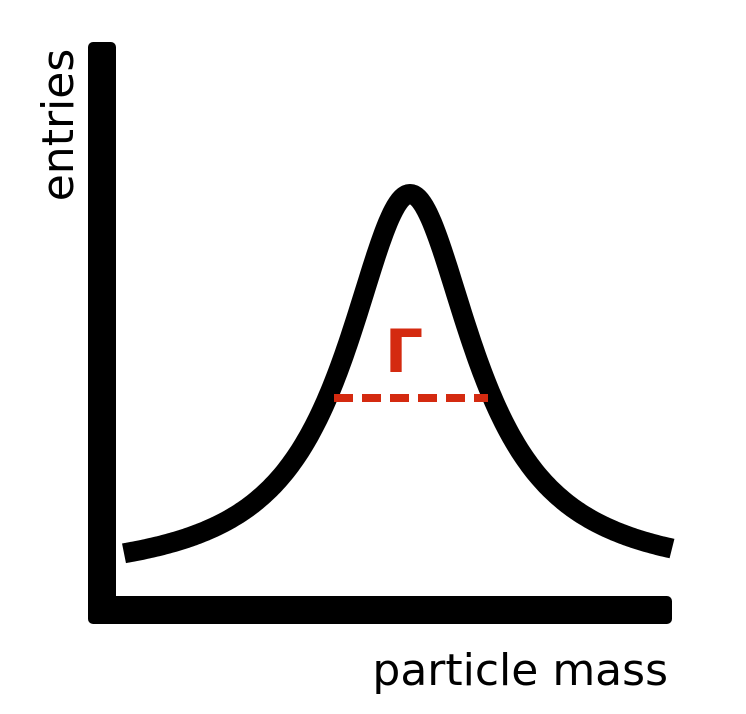  Describe the element at coordinates (58, 125) in the screenshot. I see `y-axis-label: entries` at that location.